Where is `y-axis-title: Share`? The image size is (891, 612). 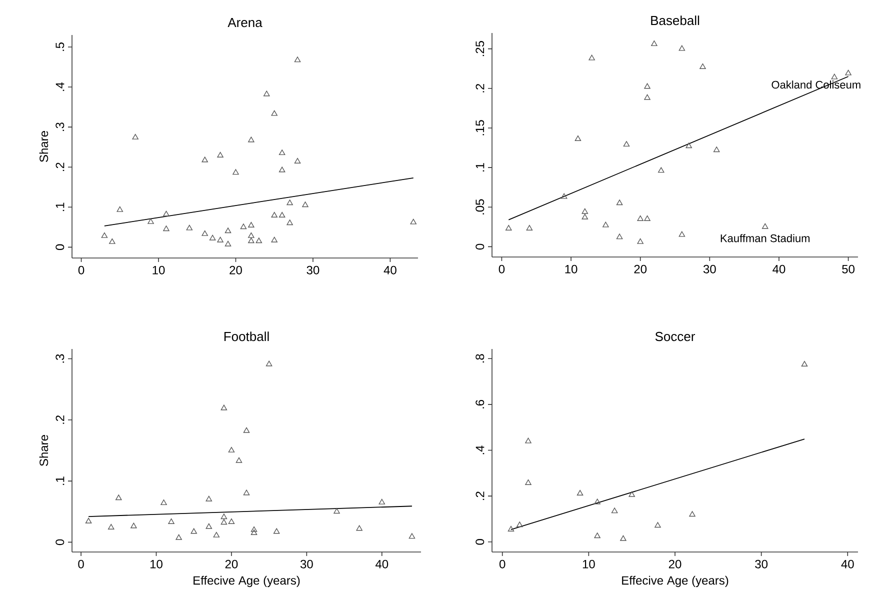 y-axis-title: Share is located at coordinates (43, 146).